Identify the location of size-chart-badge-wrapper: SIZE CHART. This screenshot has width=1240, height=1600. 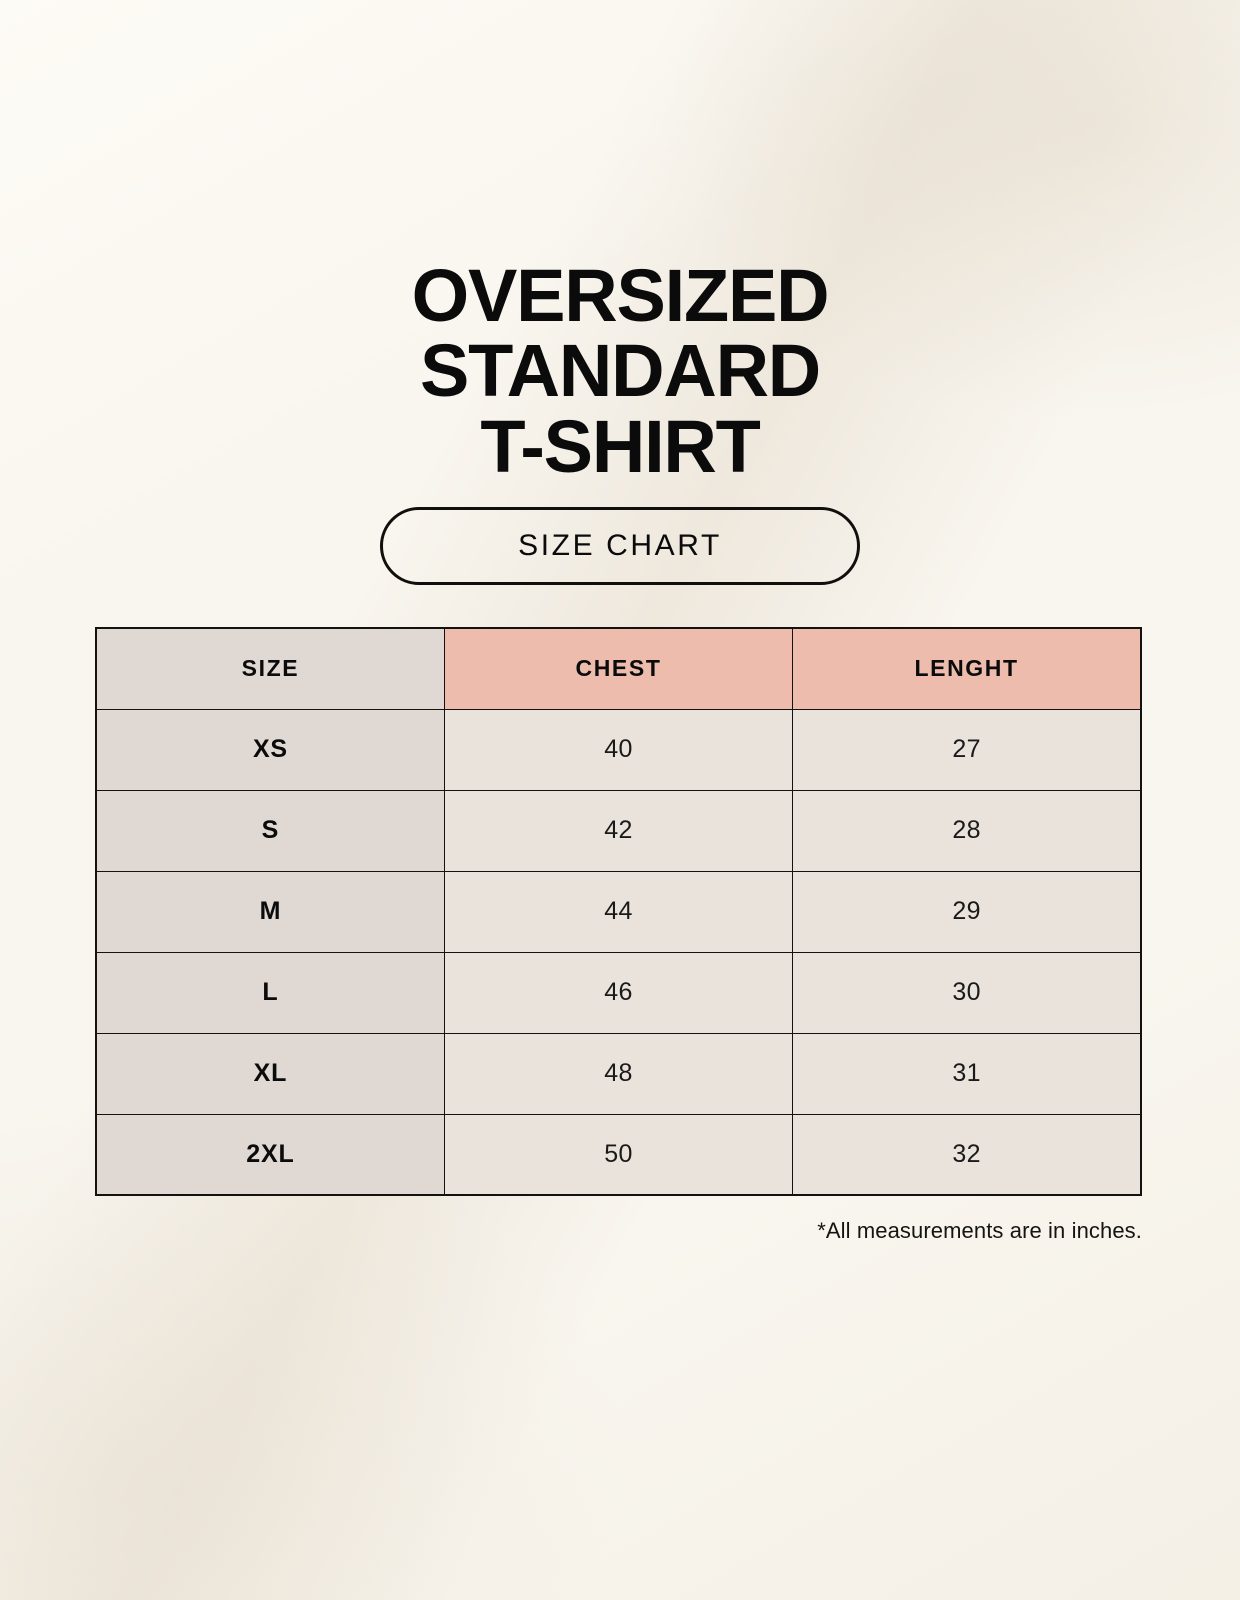
(620, 546).